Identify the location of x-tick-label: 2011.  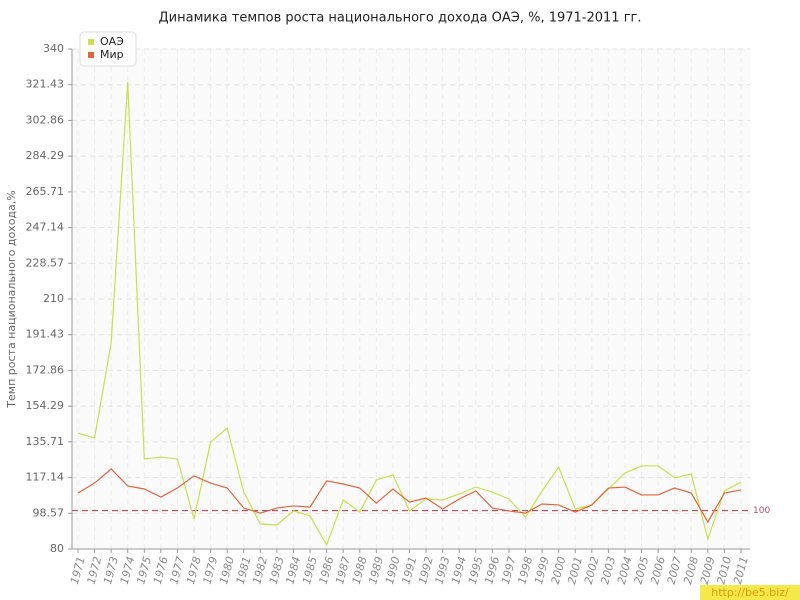
(741, 570).